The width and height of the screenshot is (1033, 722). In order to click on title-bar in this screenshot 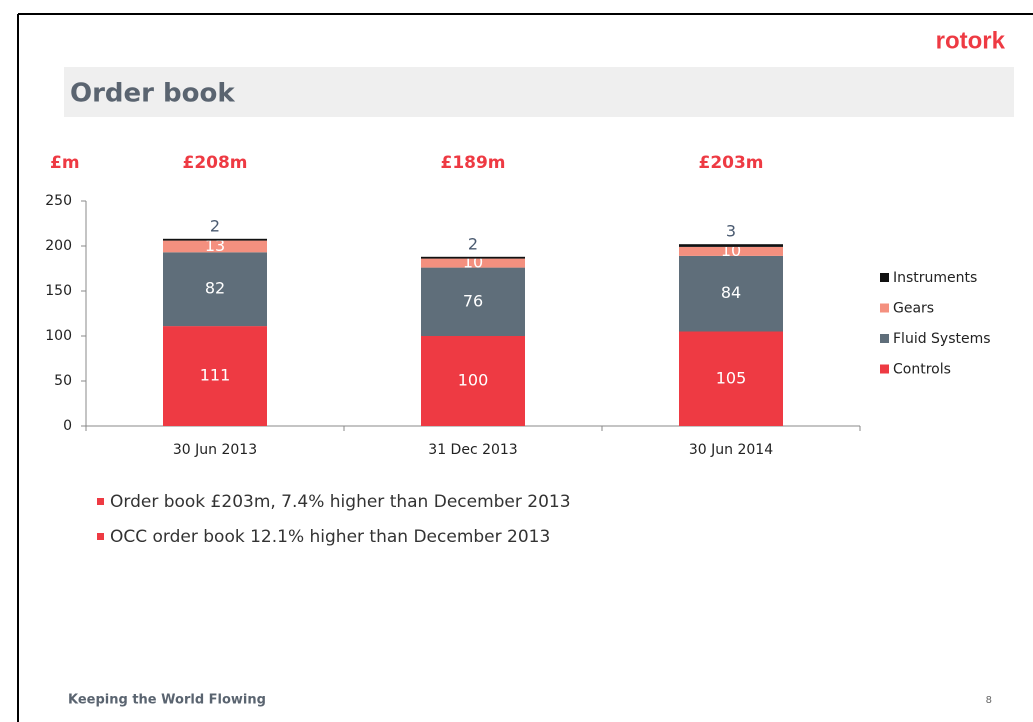, I will do `click(539, 92)`.